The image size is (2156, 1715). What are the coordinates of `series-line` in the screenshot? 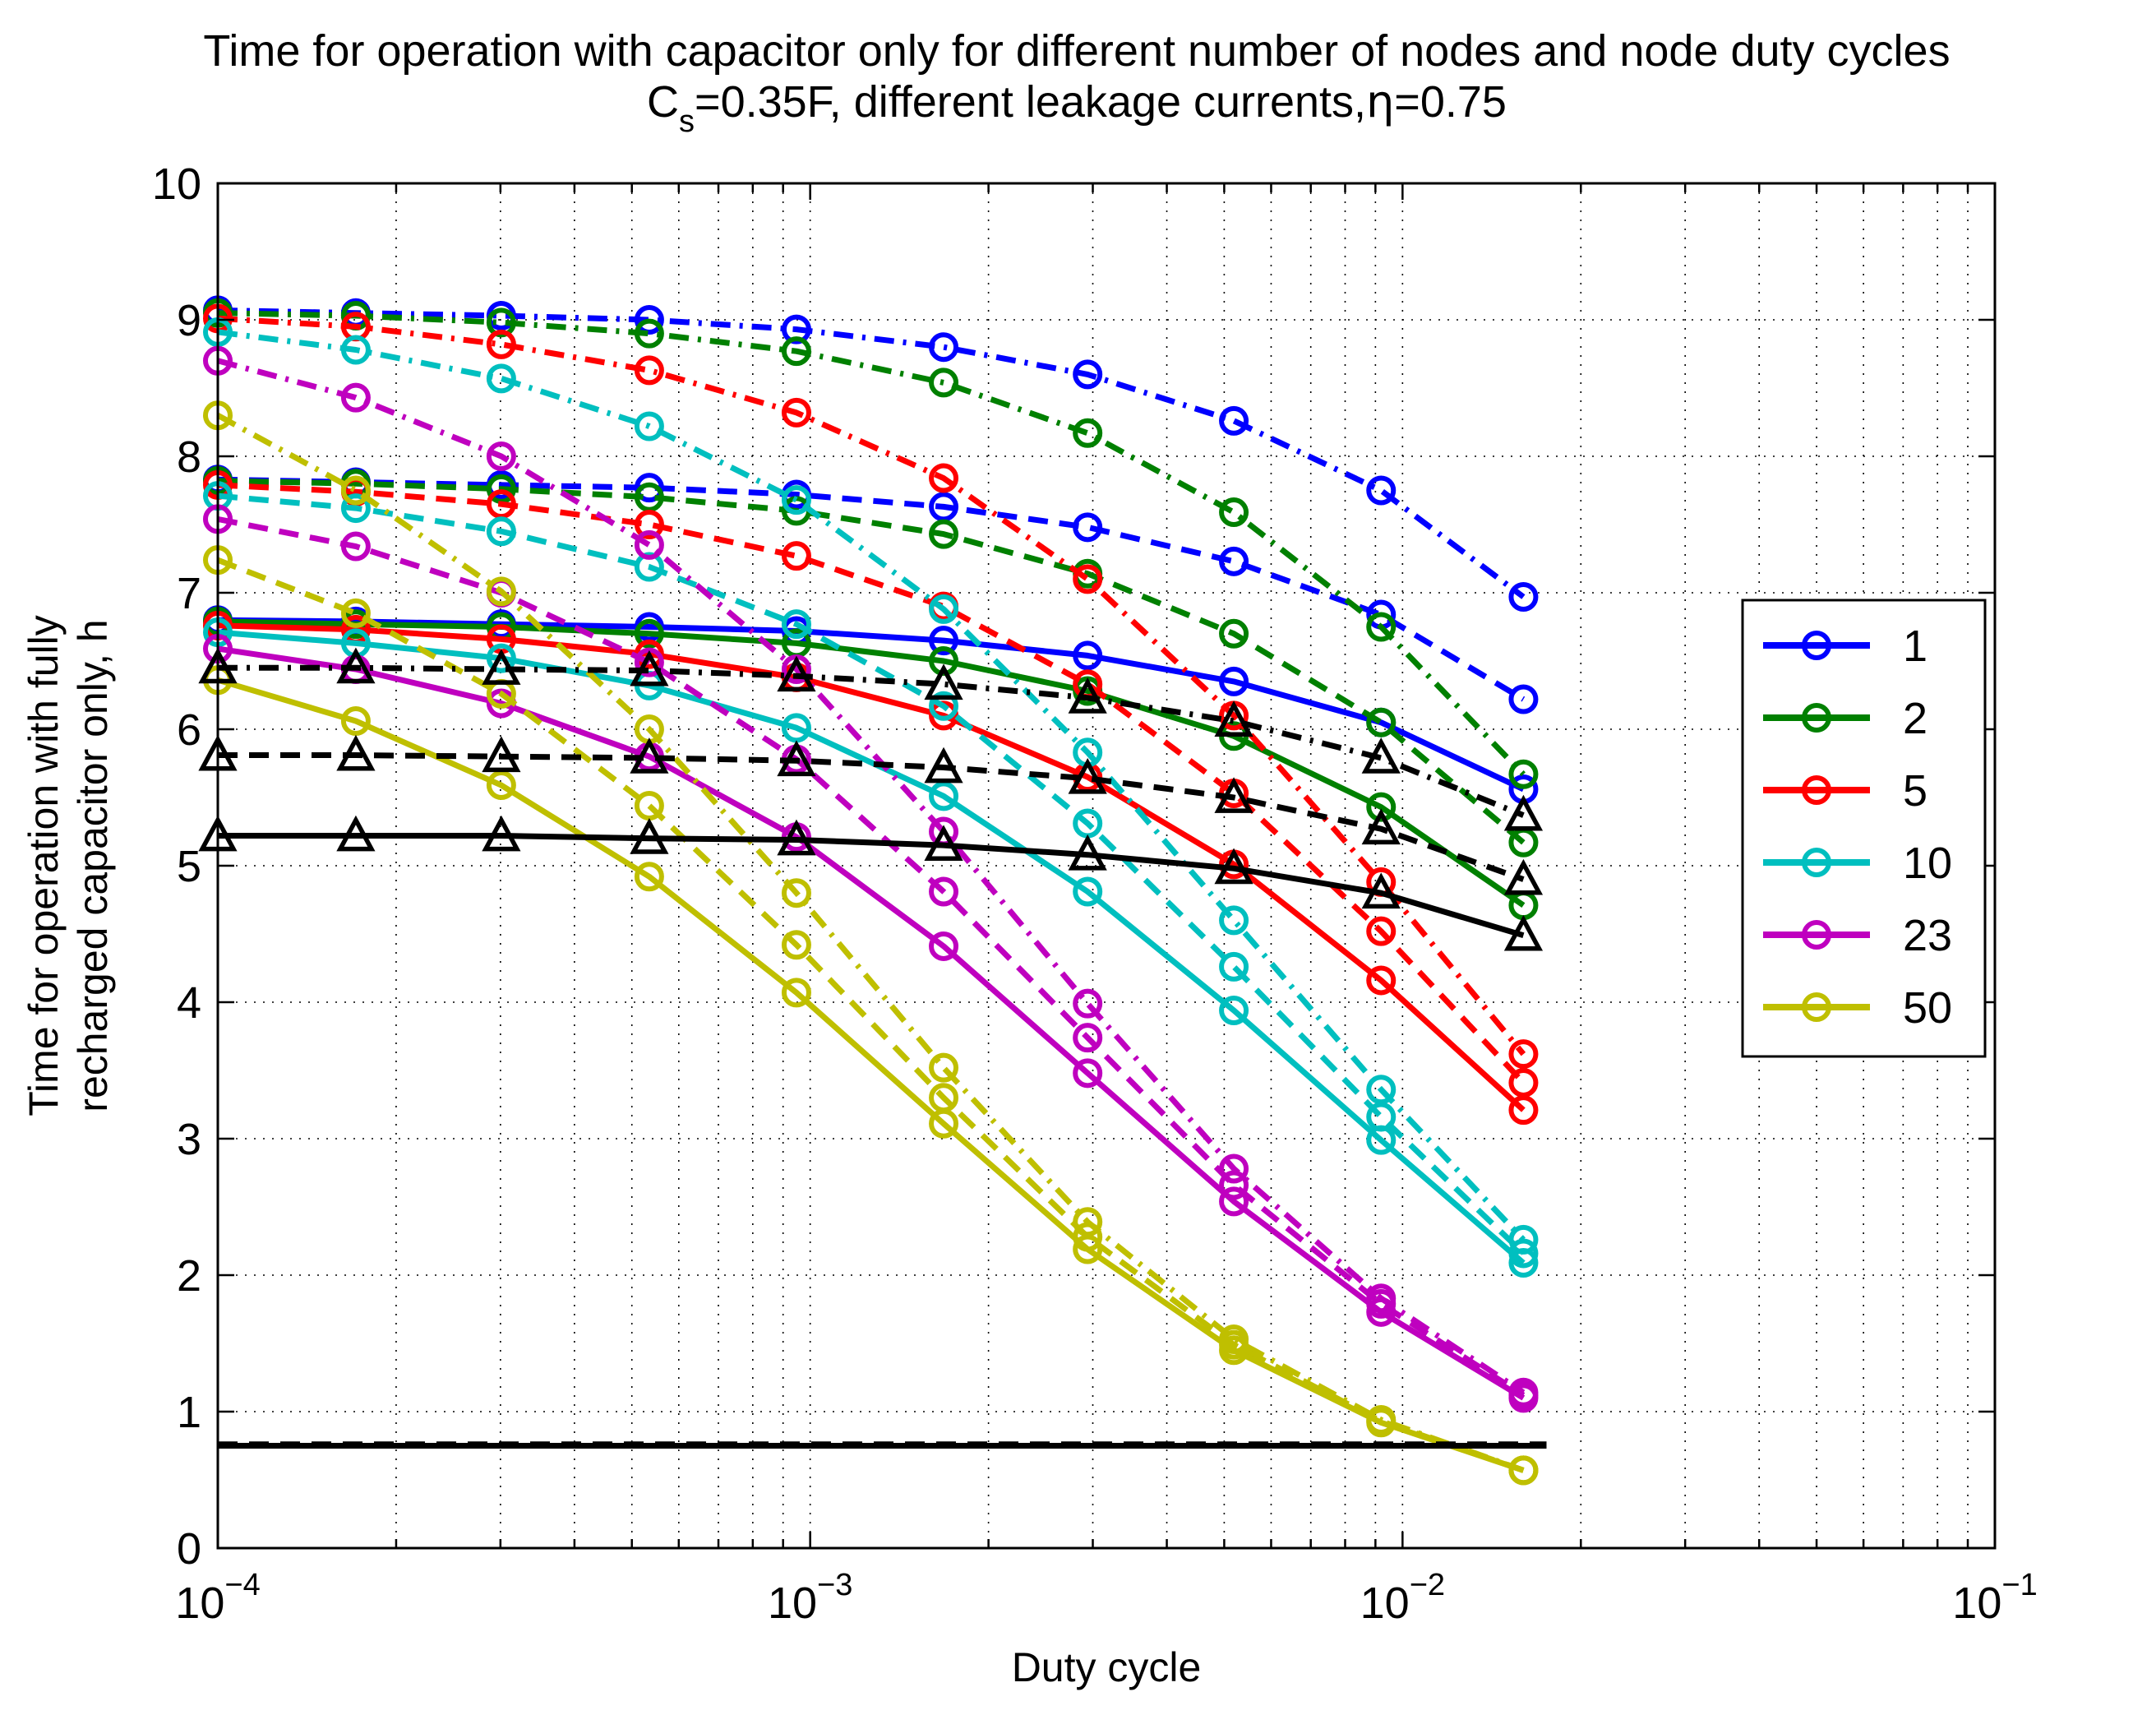 It's located at (871, 739).